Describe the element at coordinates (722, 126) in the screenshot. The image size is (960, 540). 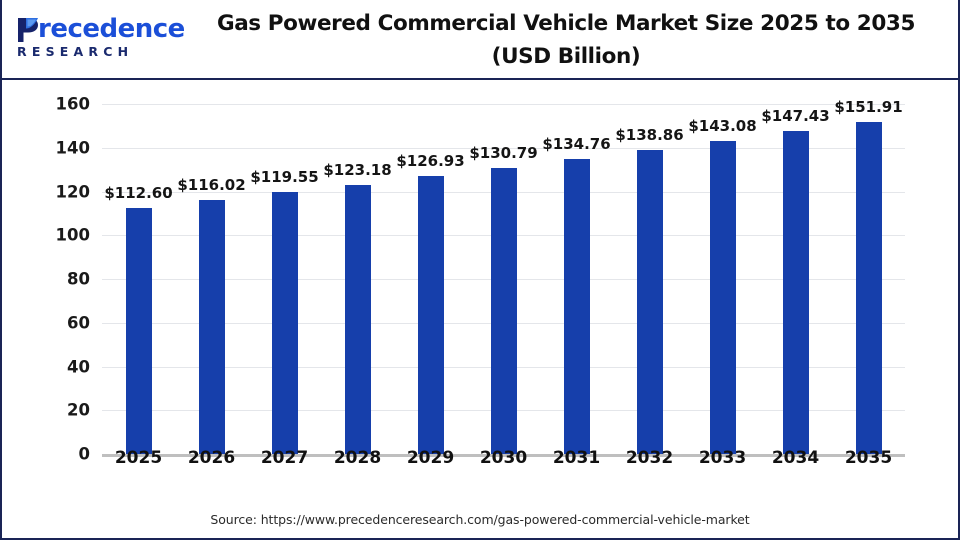
I see `bar-value-label: $143.08` at that location.